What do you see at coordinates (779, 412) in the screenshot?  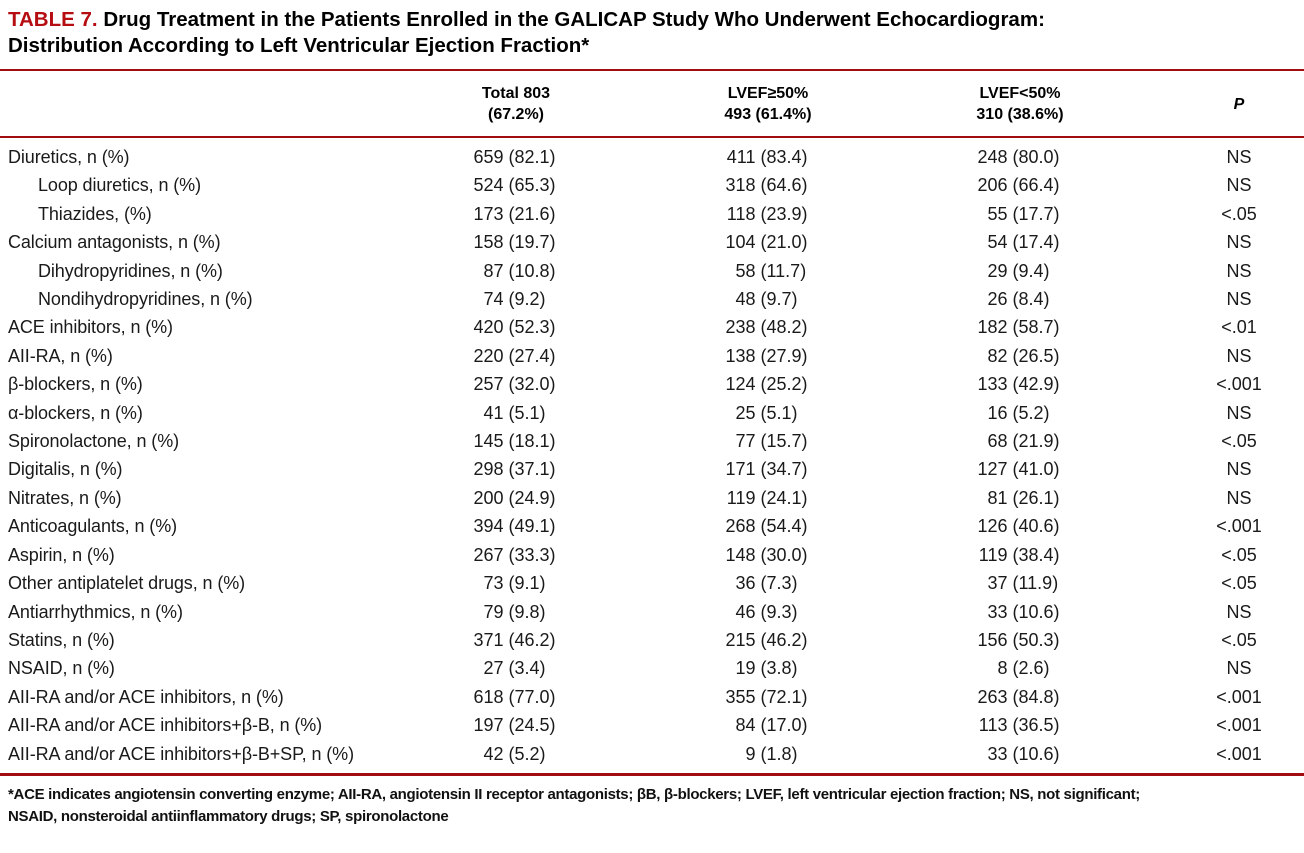 I see `pct-value: (5.1)` at bounding box center [779, 412].